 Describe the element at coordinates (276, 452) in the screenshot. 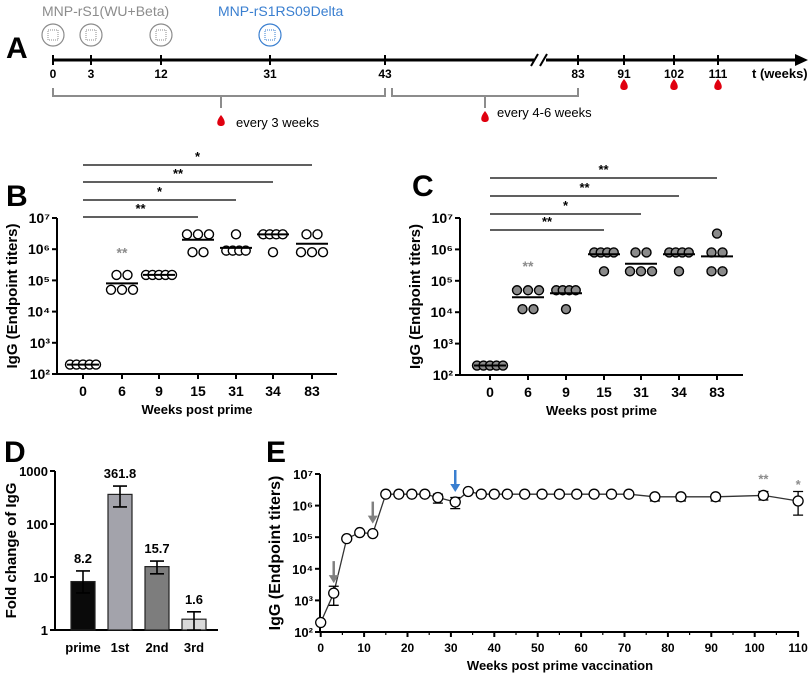

I see `panel-label-e: E` at that location.